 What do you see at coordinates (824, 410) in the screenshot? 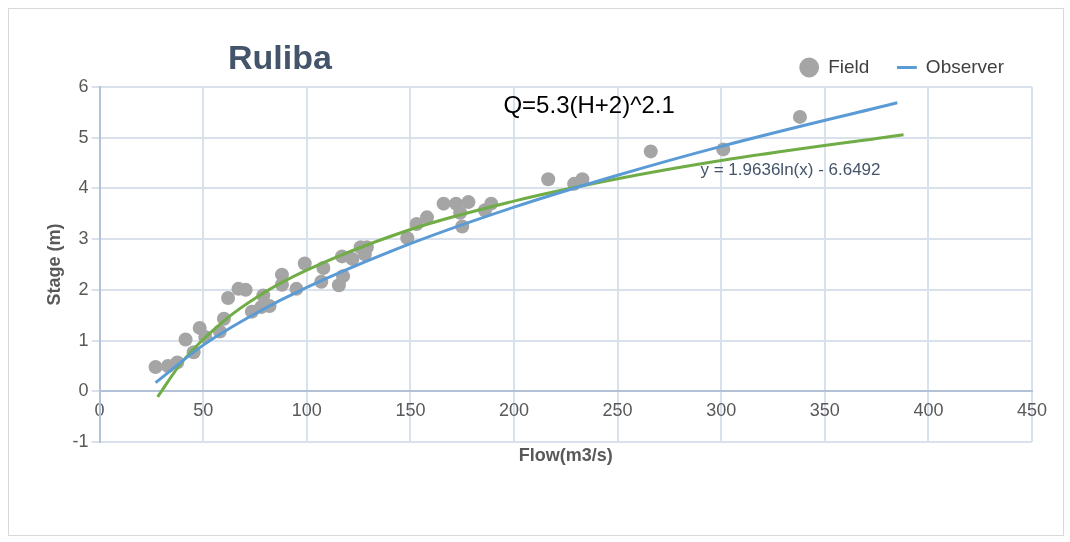
I see `x-tick-label: 350` at bounding box center [824, 410].